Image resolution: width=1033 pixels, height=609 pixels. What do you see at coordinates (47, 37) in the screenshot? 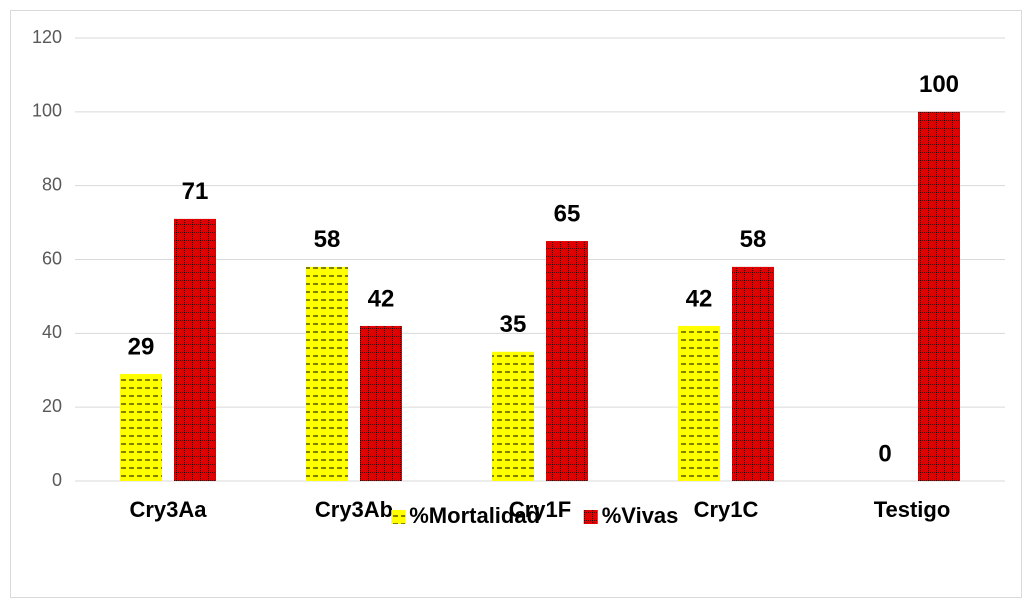
I see `y-tick-label: 120` at bounding box center [47, 37].